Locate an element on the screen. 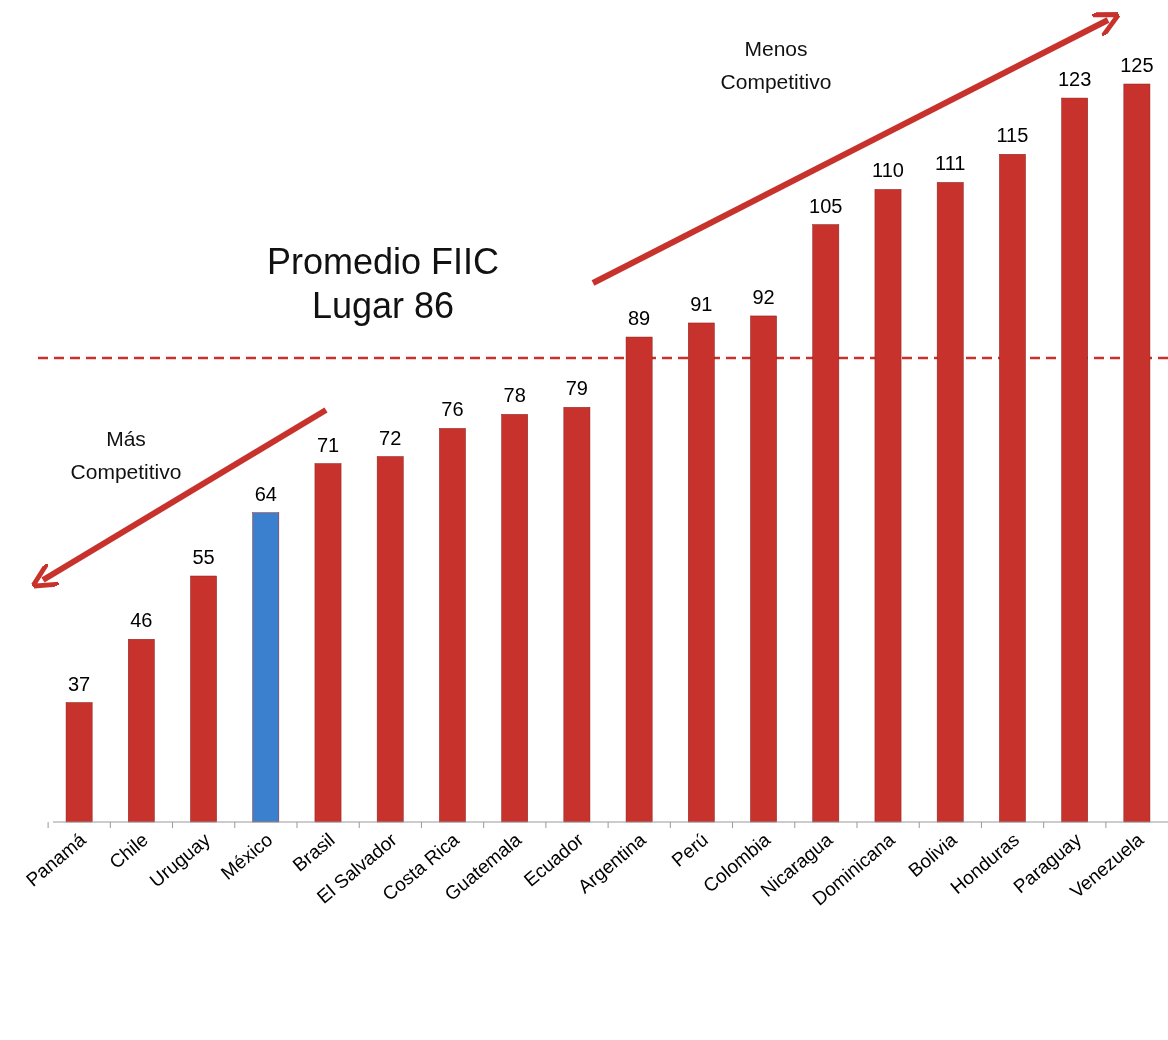 The width and height of the screenshot is (1168, 1040). data-label: 92 is located at coordinates (763, 296).